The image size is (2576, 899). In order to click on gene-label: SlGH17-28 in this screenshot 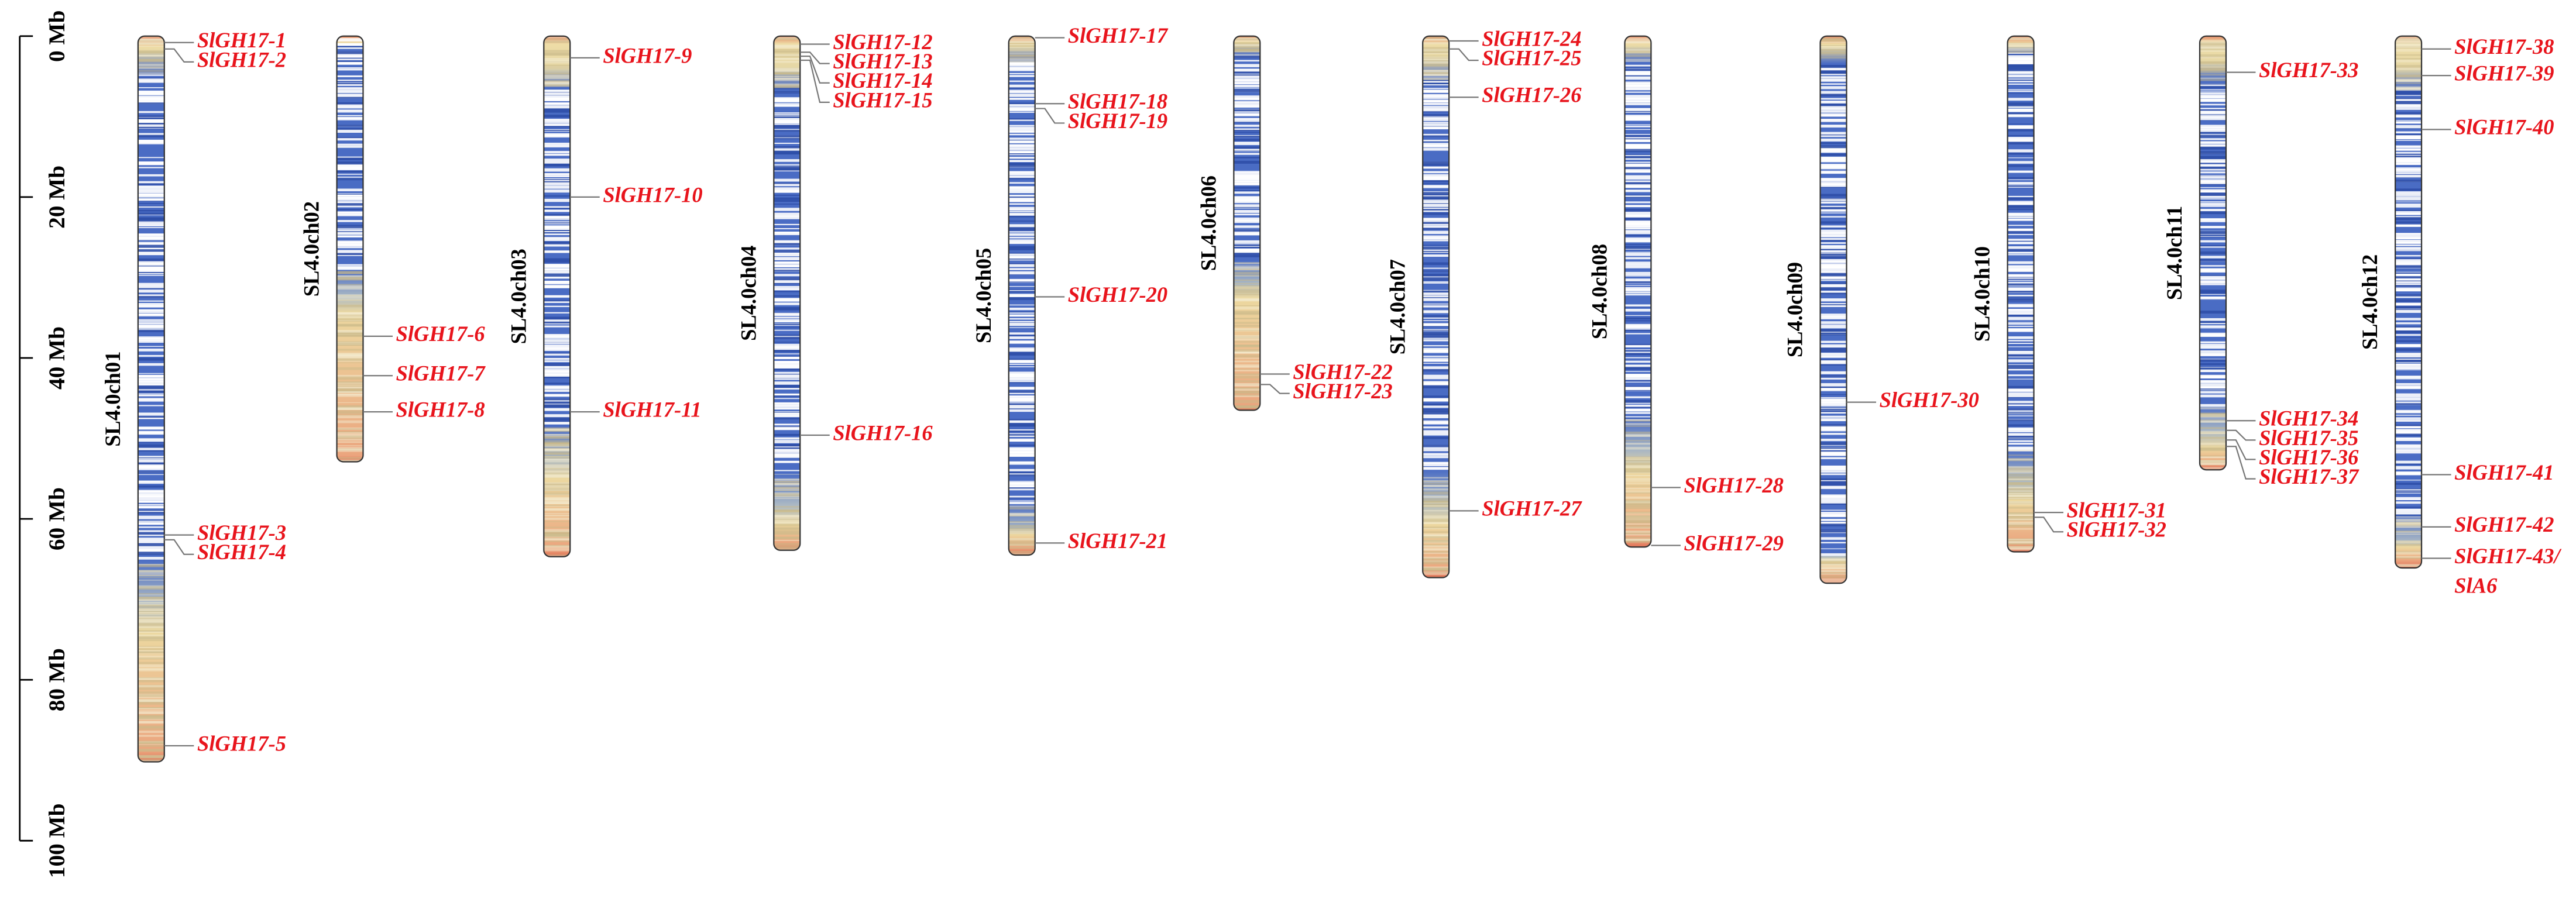, I will do `click(1734, 485)`.